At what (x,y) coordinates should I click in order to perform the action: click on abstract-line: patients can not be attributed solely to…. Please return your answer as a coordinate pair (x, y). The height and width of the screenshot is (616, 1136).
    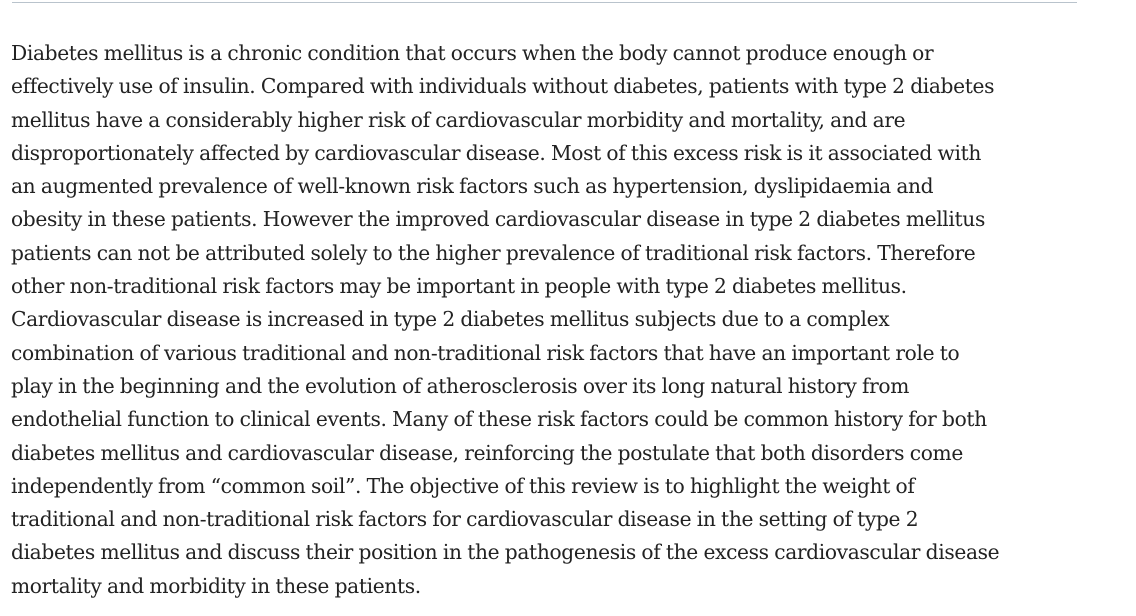
    Looking at the image, I should click on (493, 252).